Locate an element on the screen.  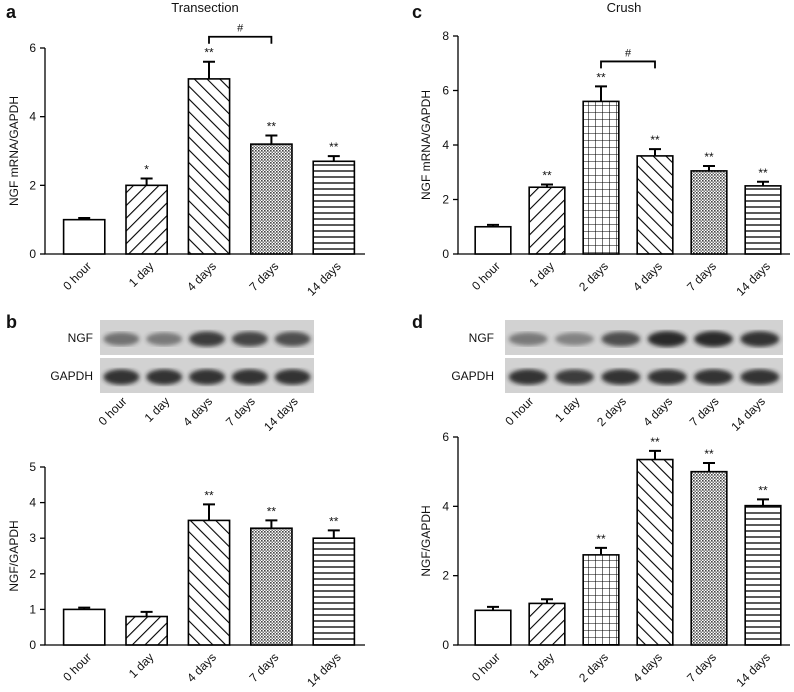
blot-row-label: NGF is located at coordinates (481, 338).